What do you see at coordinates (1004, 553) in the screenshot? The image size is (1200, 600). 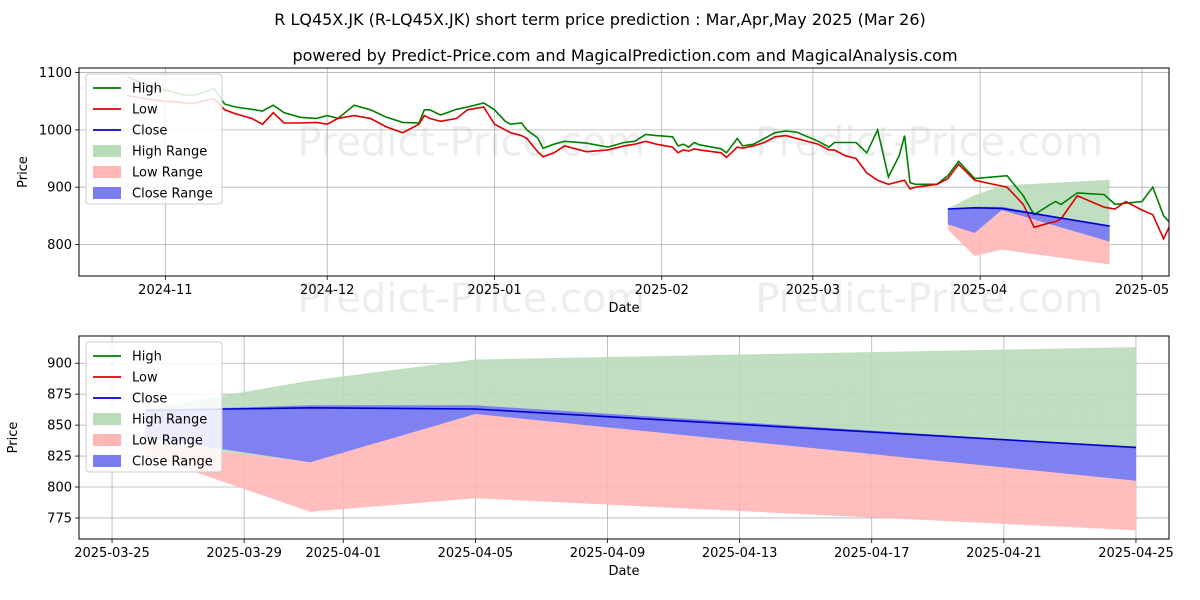 I see `x-tick-label: 2025-04-21` at bounding box center [1004, 553].